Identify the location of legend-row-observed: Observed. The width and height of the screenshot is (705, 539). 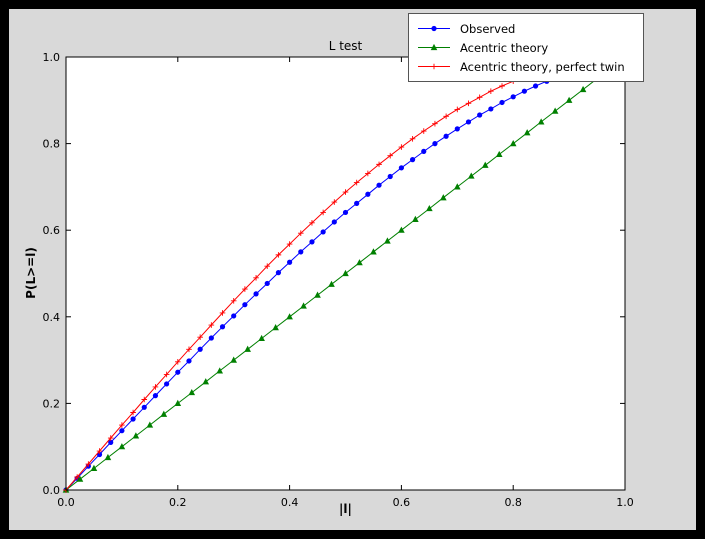
(527, 28).